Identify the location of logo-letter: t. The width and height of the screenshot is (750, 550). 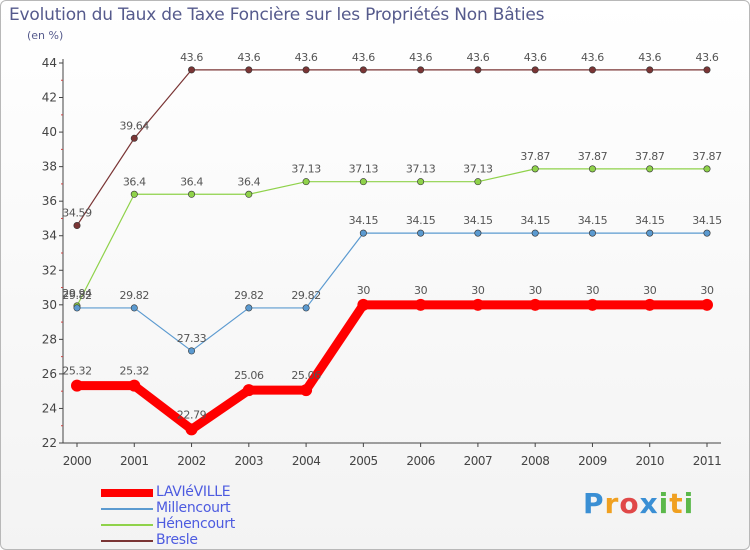
(676, 503).